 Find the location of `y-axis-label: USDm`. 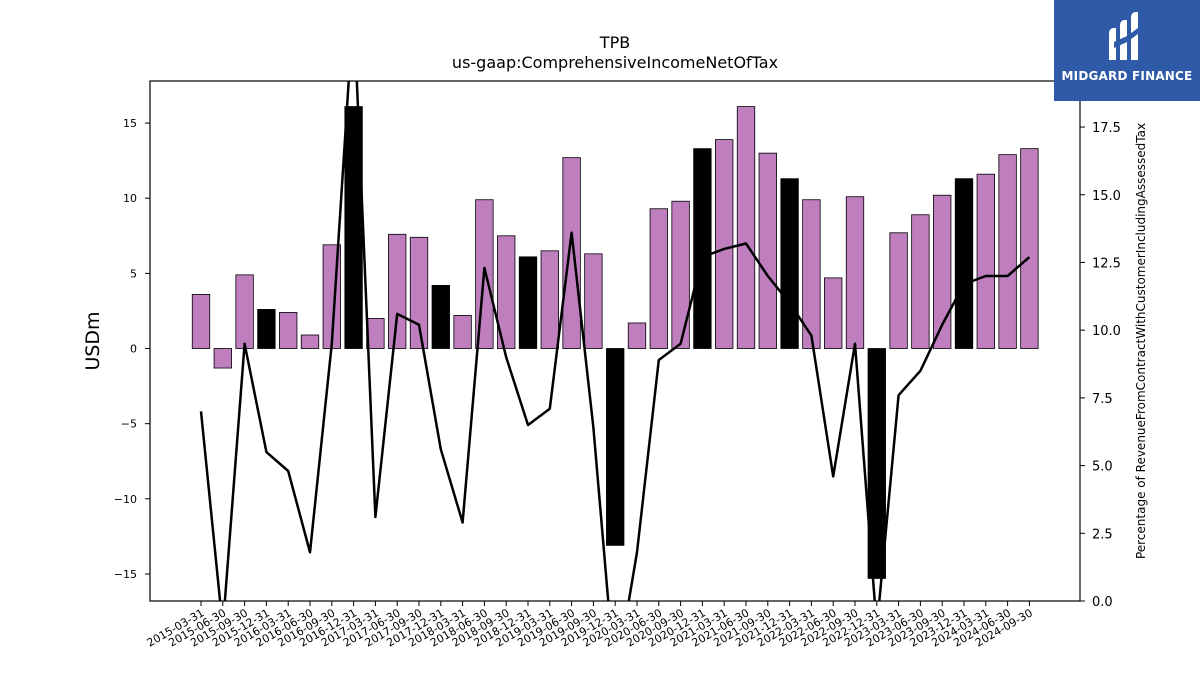

y-axis-label: USDm is located at coordinates (93, 340).